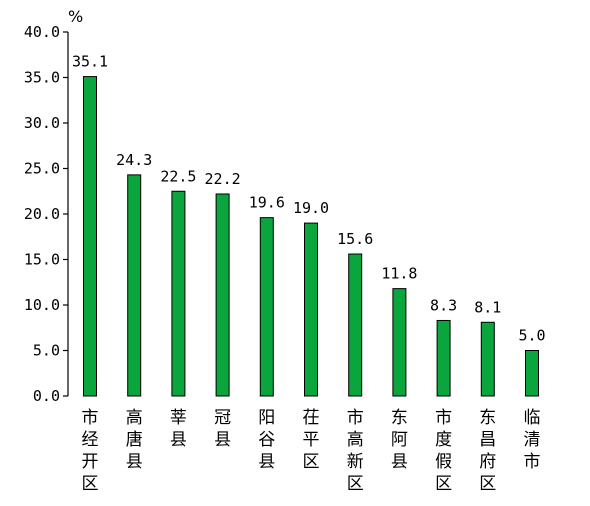 The width and height of the screenshot is (590, 506). What do you see at coordinates (355, 451) in the screenshot?
I see `category-label: 市高新区` at bounding box center [355, 451].